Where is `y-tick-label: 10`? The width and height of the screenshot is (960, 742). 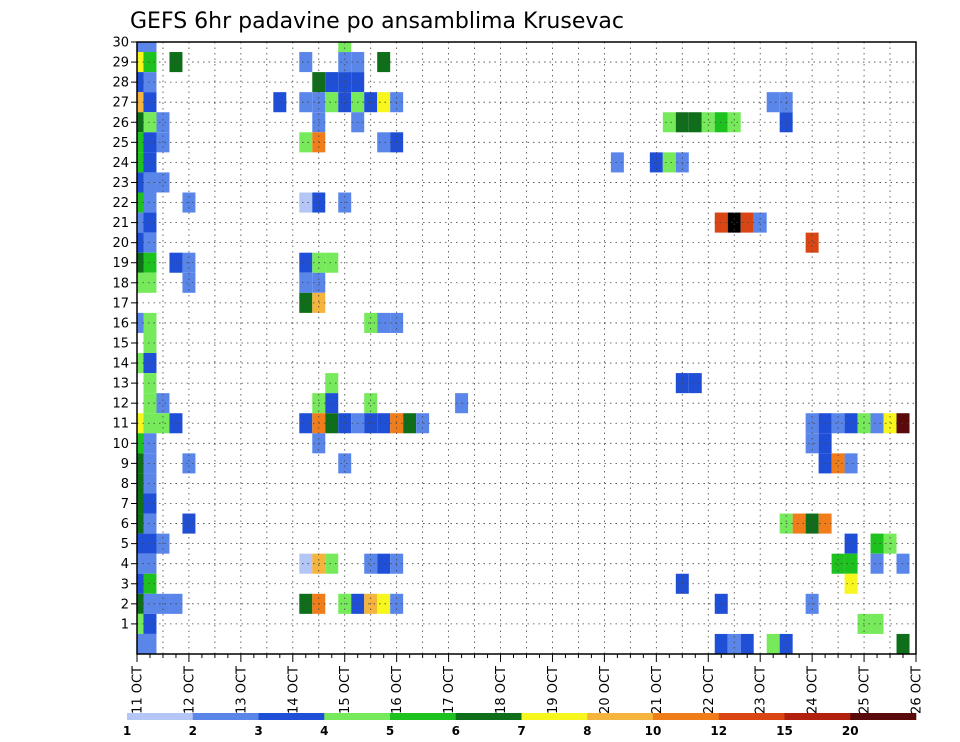 y-tick-label: 10 is located at coordinates (120, 444).